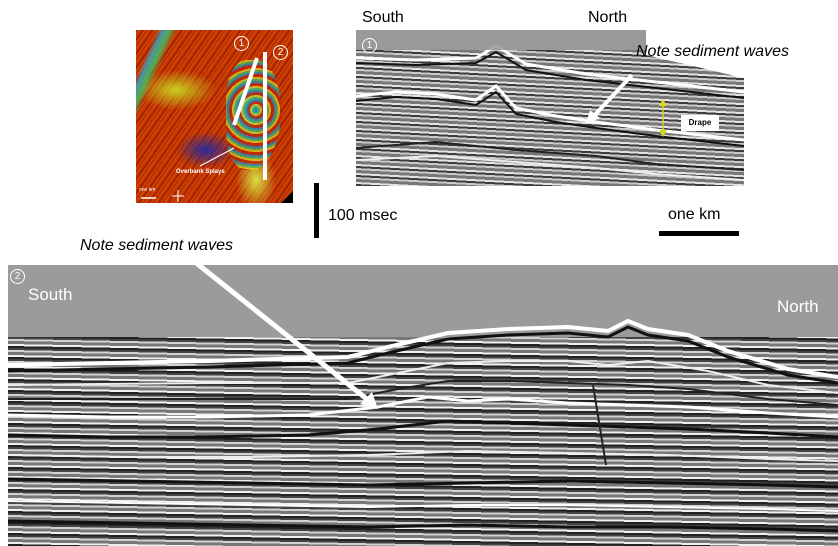 The width and height of the screenshot is (838, 546). Describe the element at coordinates (663, 102) in the screenshot. I see `drape-arrowhead-top` at that location.